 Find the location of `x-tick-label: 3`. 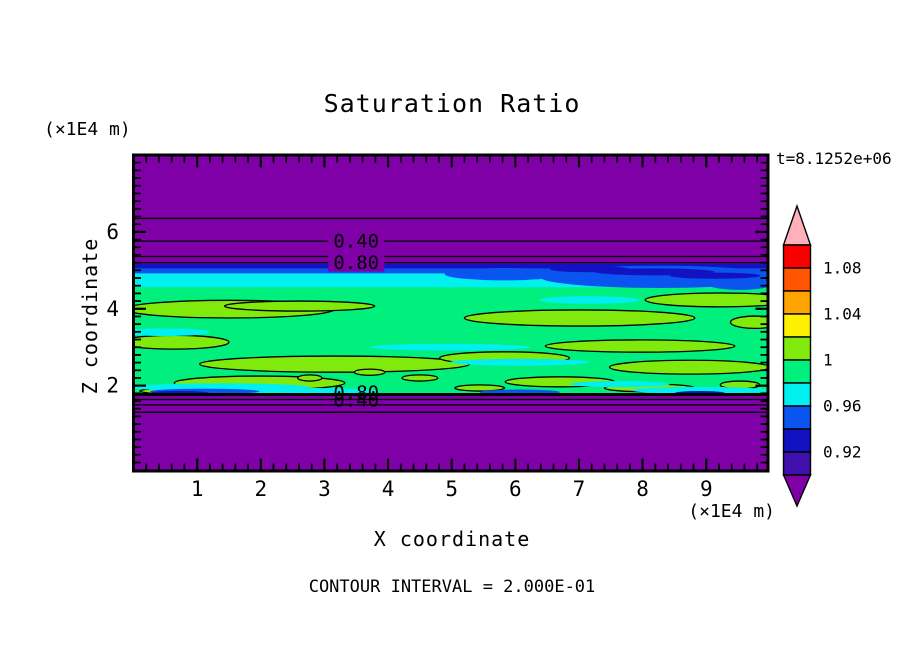

x-tick-label: 3 is located at coordinates (324, 489).